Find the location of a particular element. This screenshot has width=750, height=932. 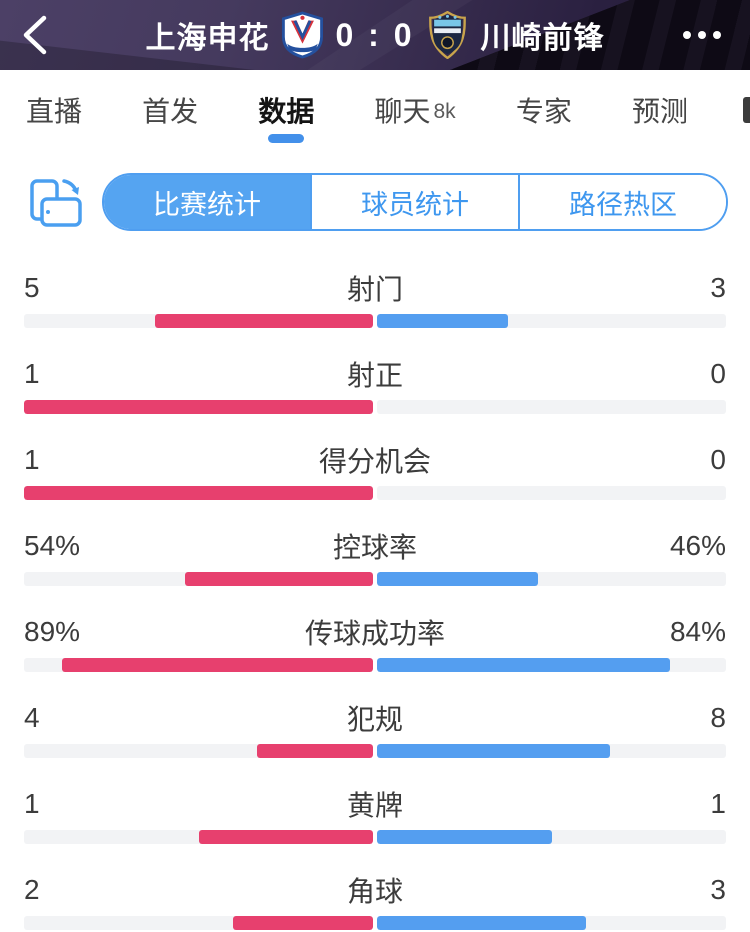

match-score: 0 is located at coordinates (375, 34).